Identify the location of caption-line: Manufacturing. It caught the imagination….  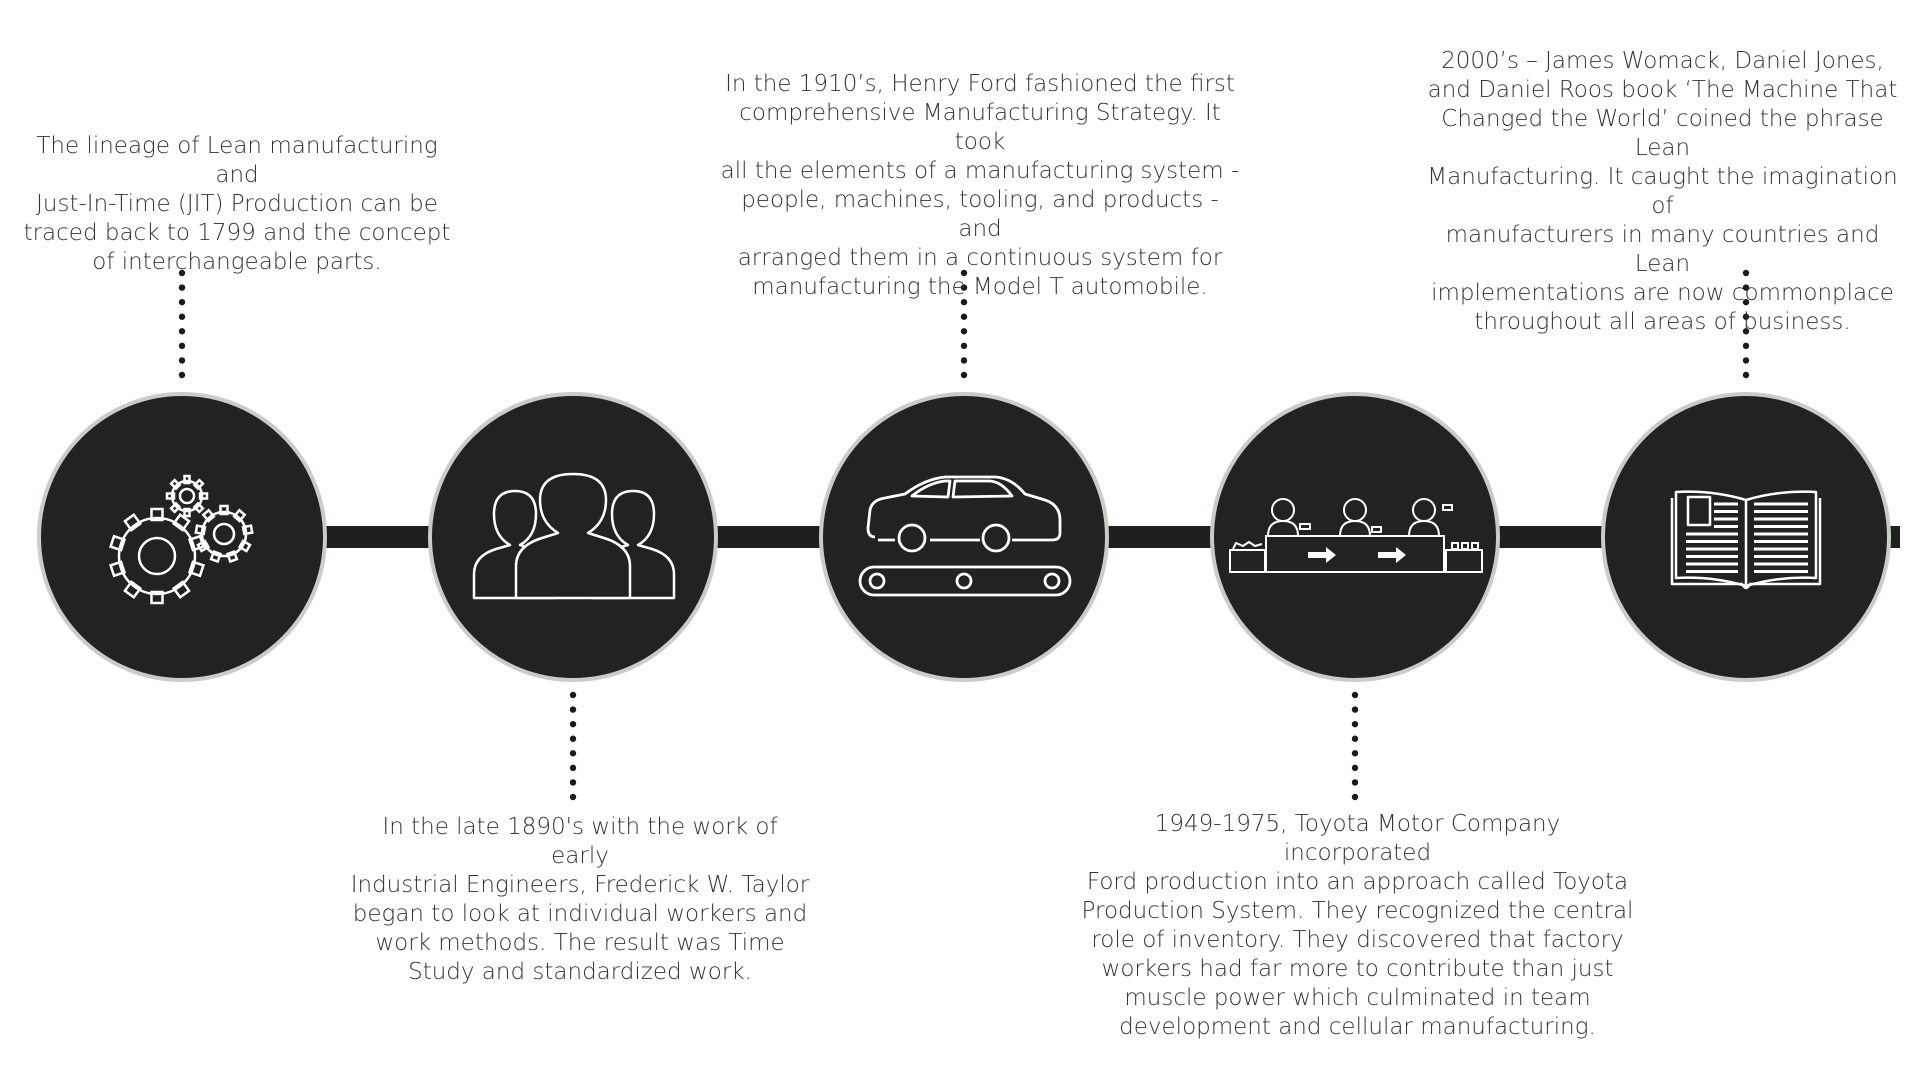
(1662, 191).